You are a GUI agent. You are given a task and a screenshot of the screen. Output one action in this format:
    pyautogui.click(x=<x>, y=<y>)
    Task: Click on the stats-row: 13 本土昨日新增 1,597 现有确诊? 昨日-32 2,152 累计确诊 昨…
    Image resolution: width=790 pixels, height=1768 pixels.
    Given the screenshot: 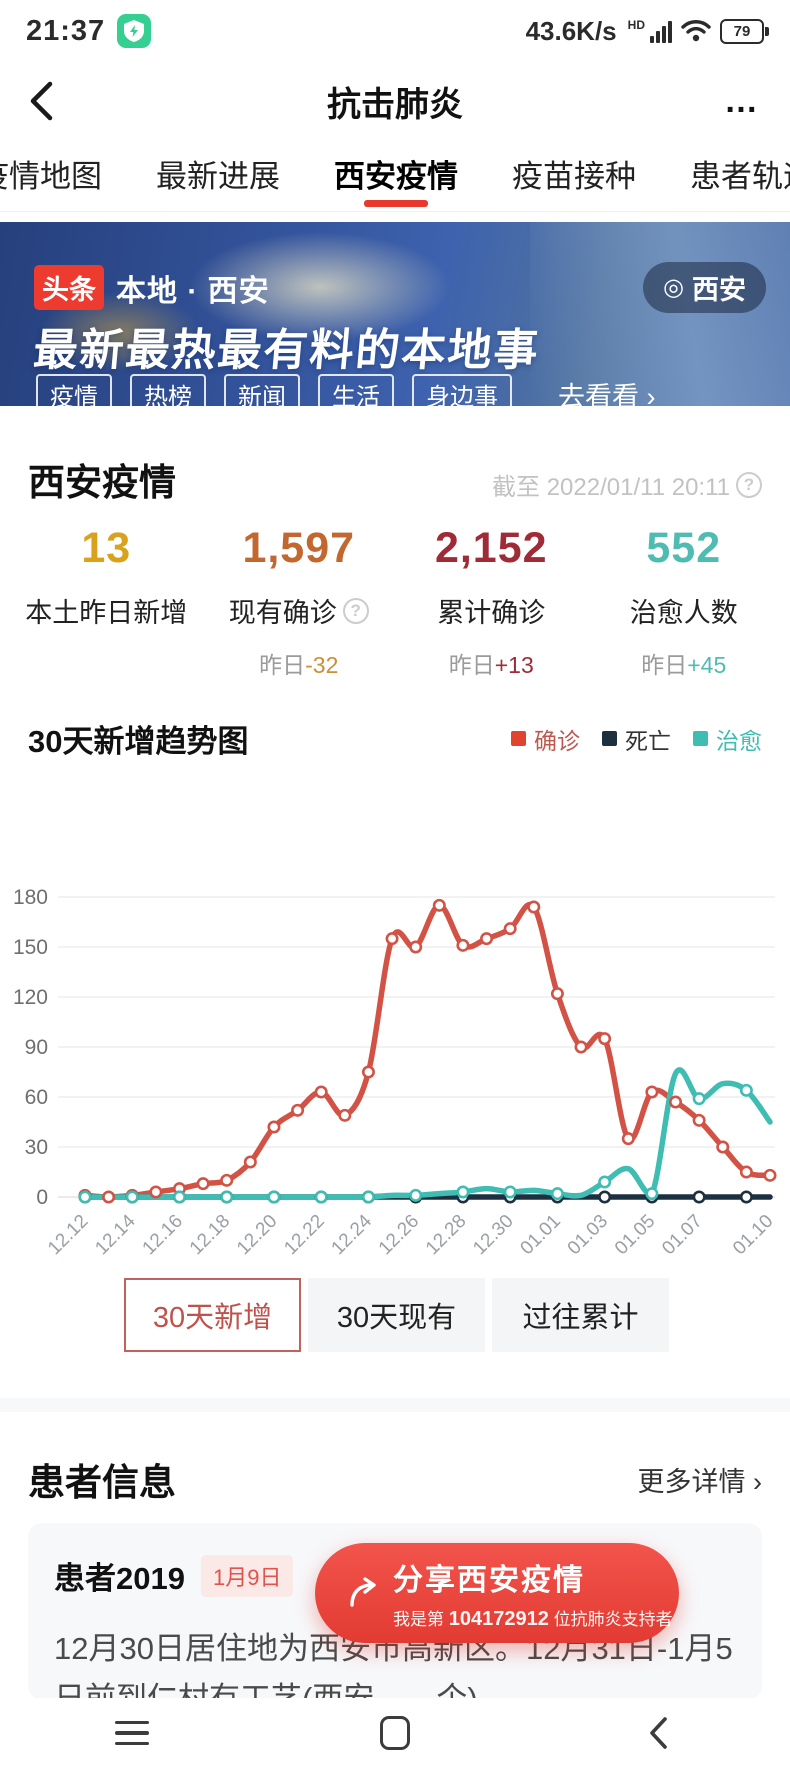 What is the action you would take?
    pyautogui.click(x=395, y=602)
    